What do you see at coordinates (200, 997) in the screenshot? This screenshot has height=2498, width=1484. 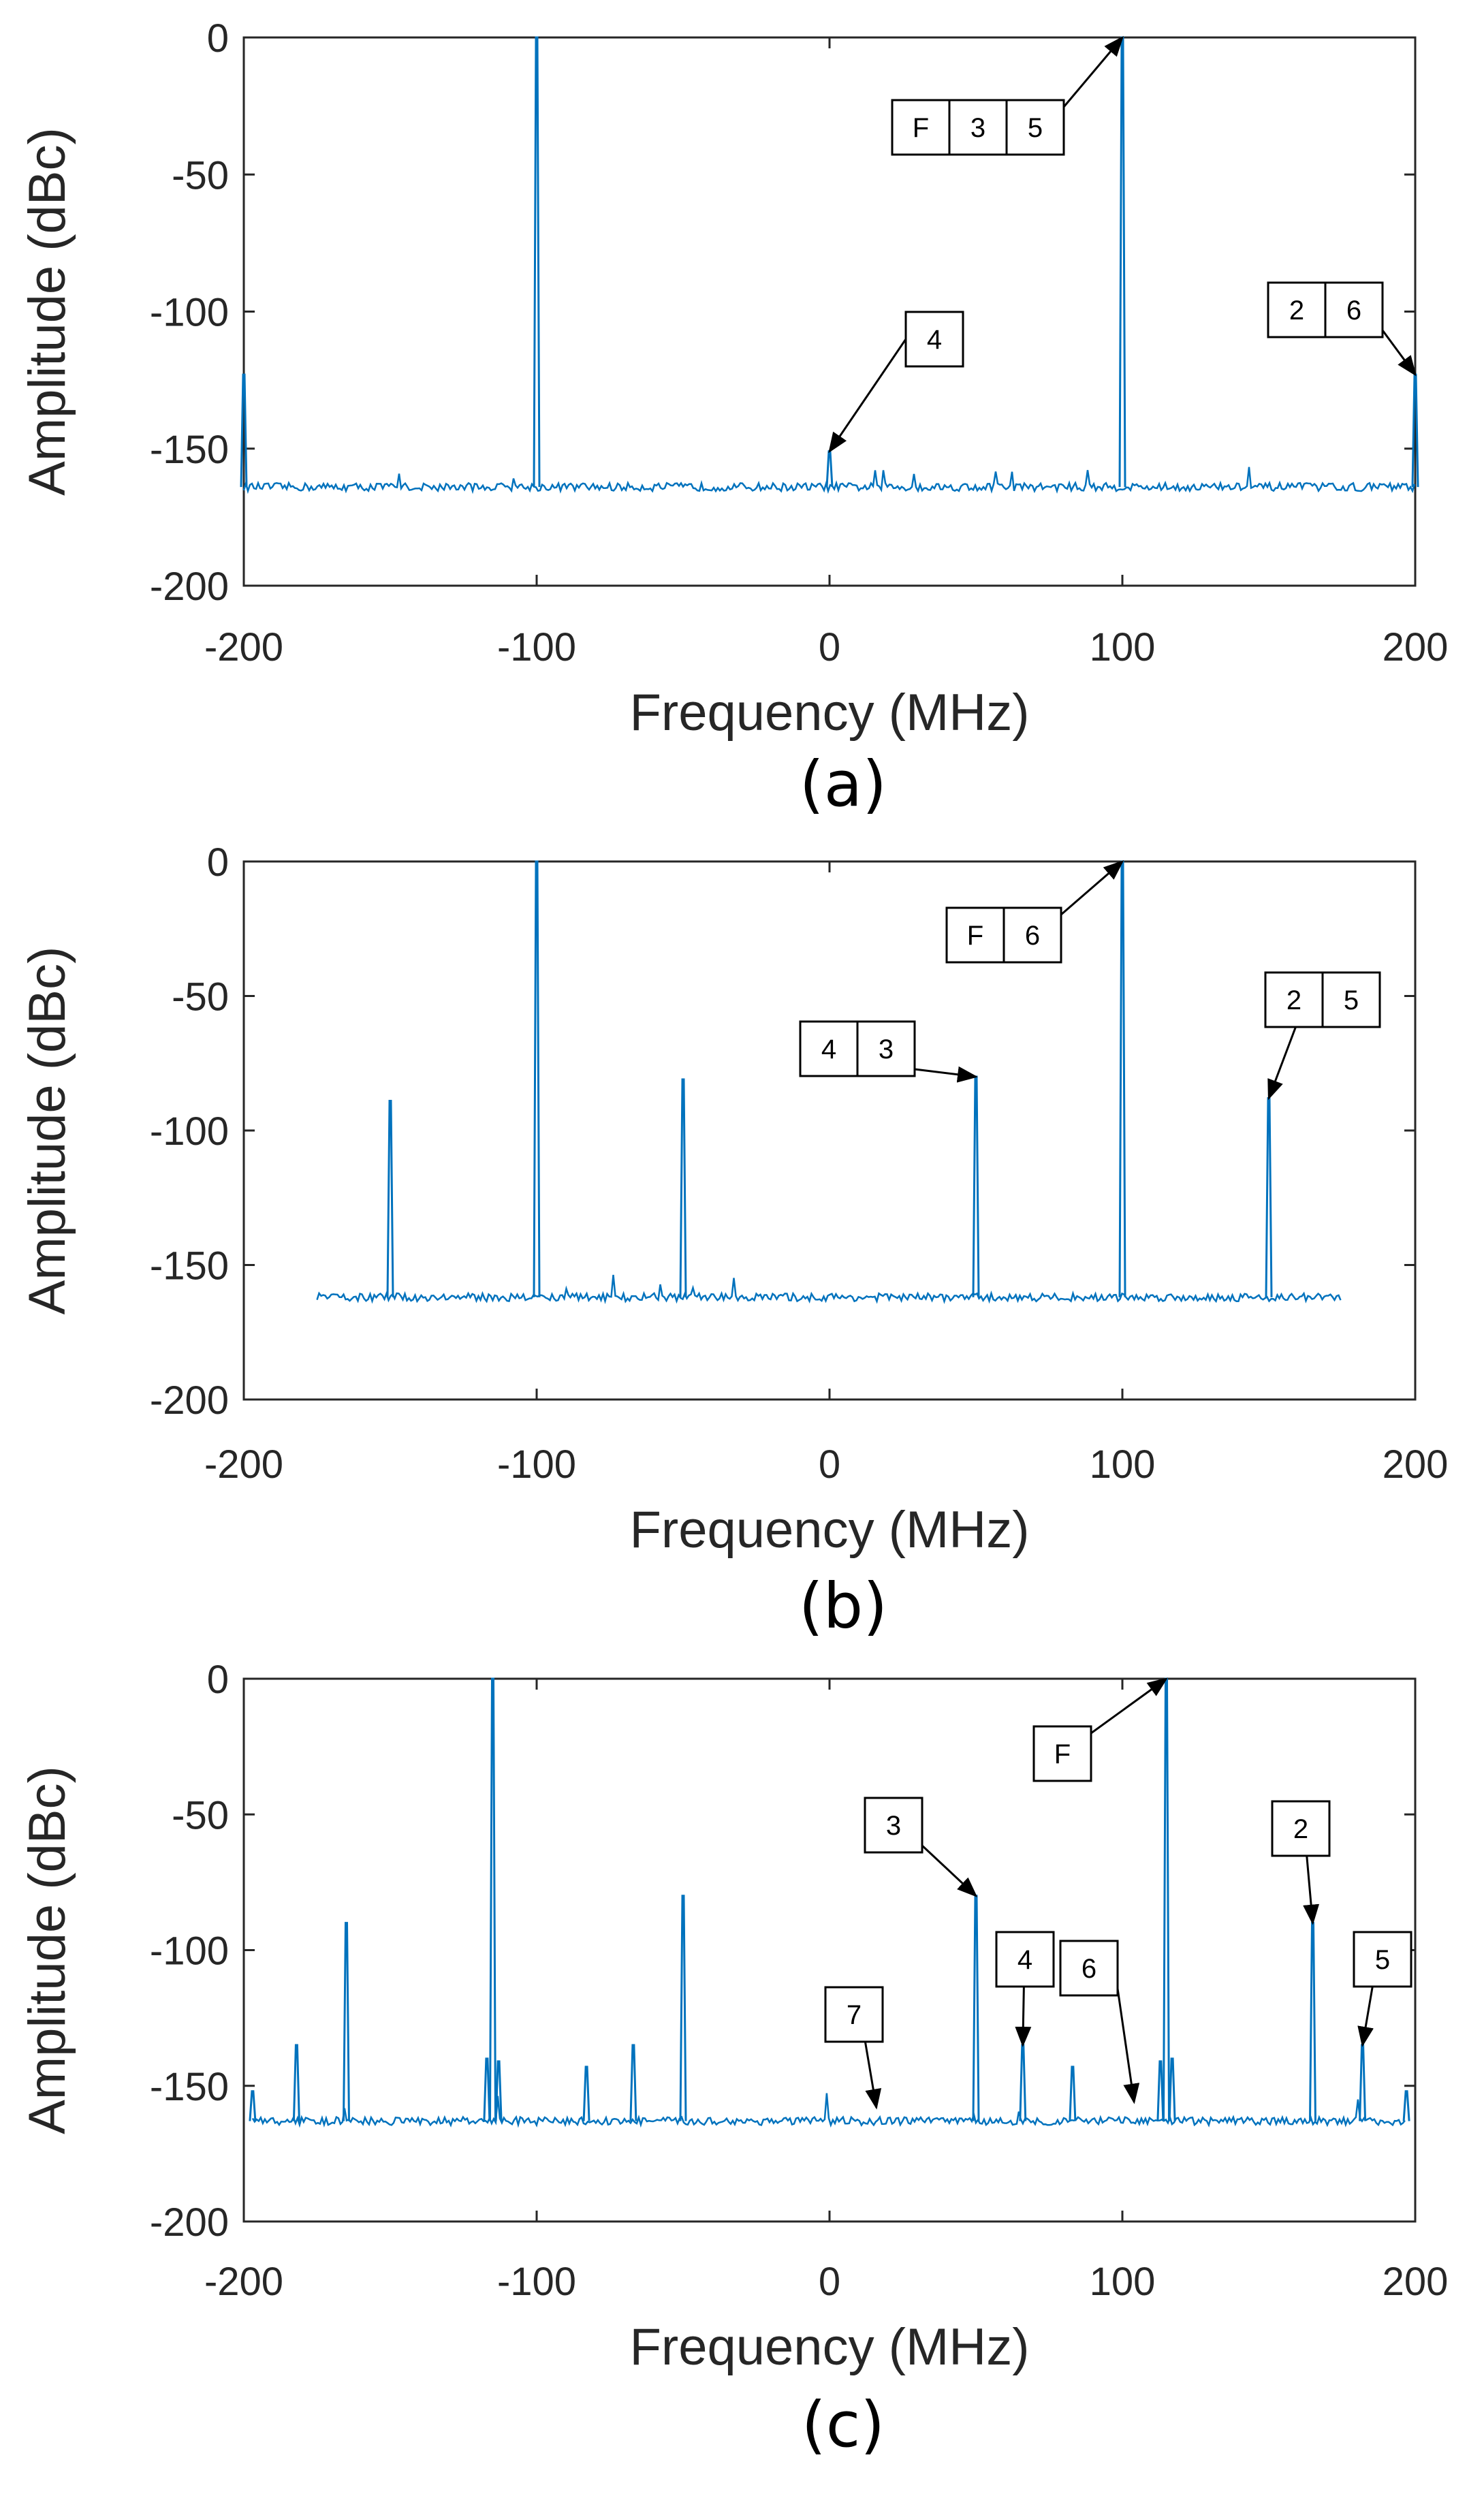 I see `y-tick-label: -50` at bounding box center [200, 997].